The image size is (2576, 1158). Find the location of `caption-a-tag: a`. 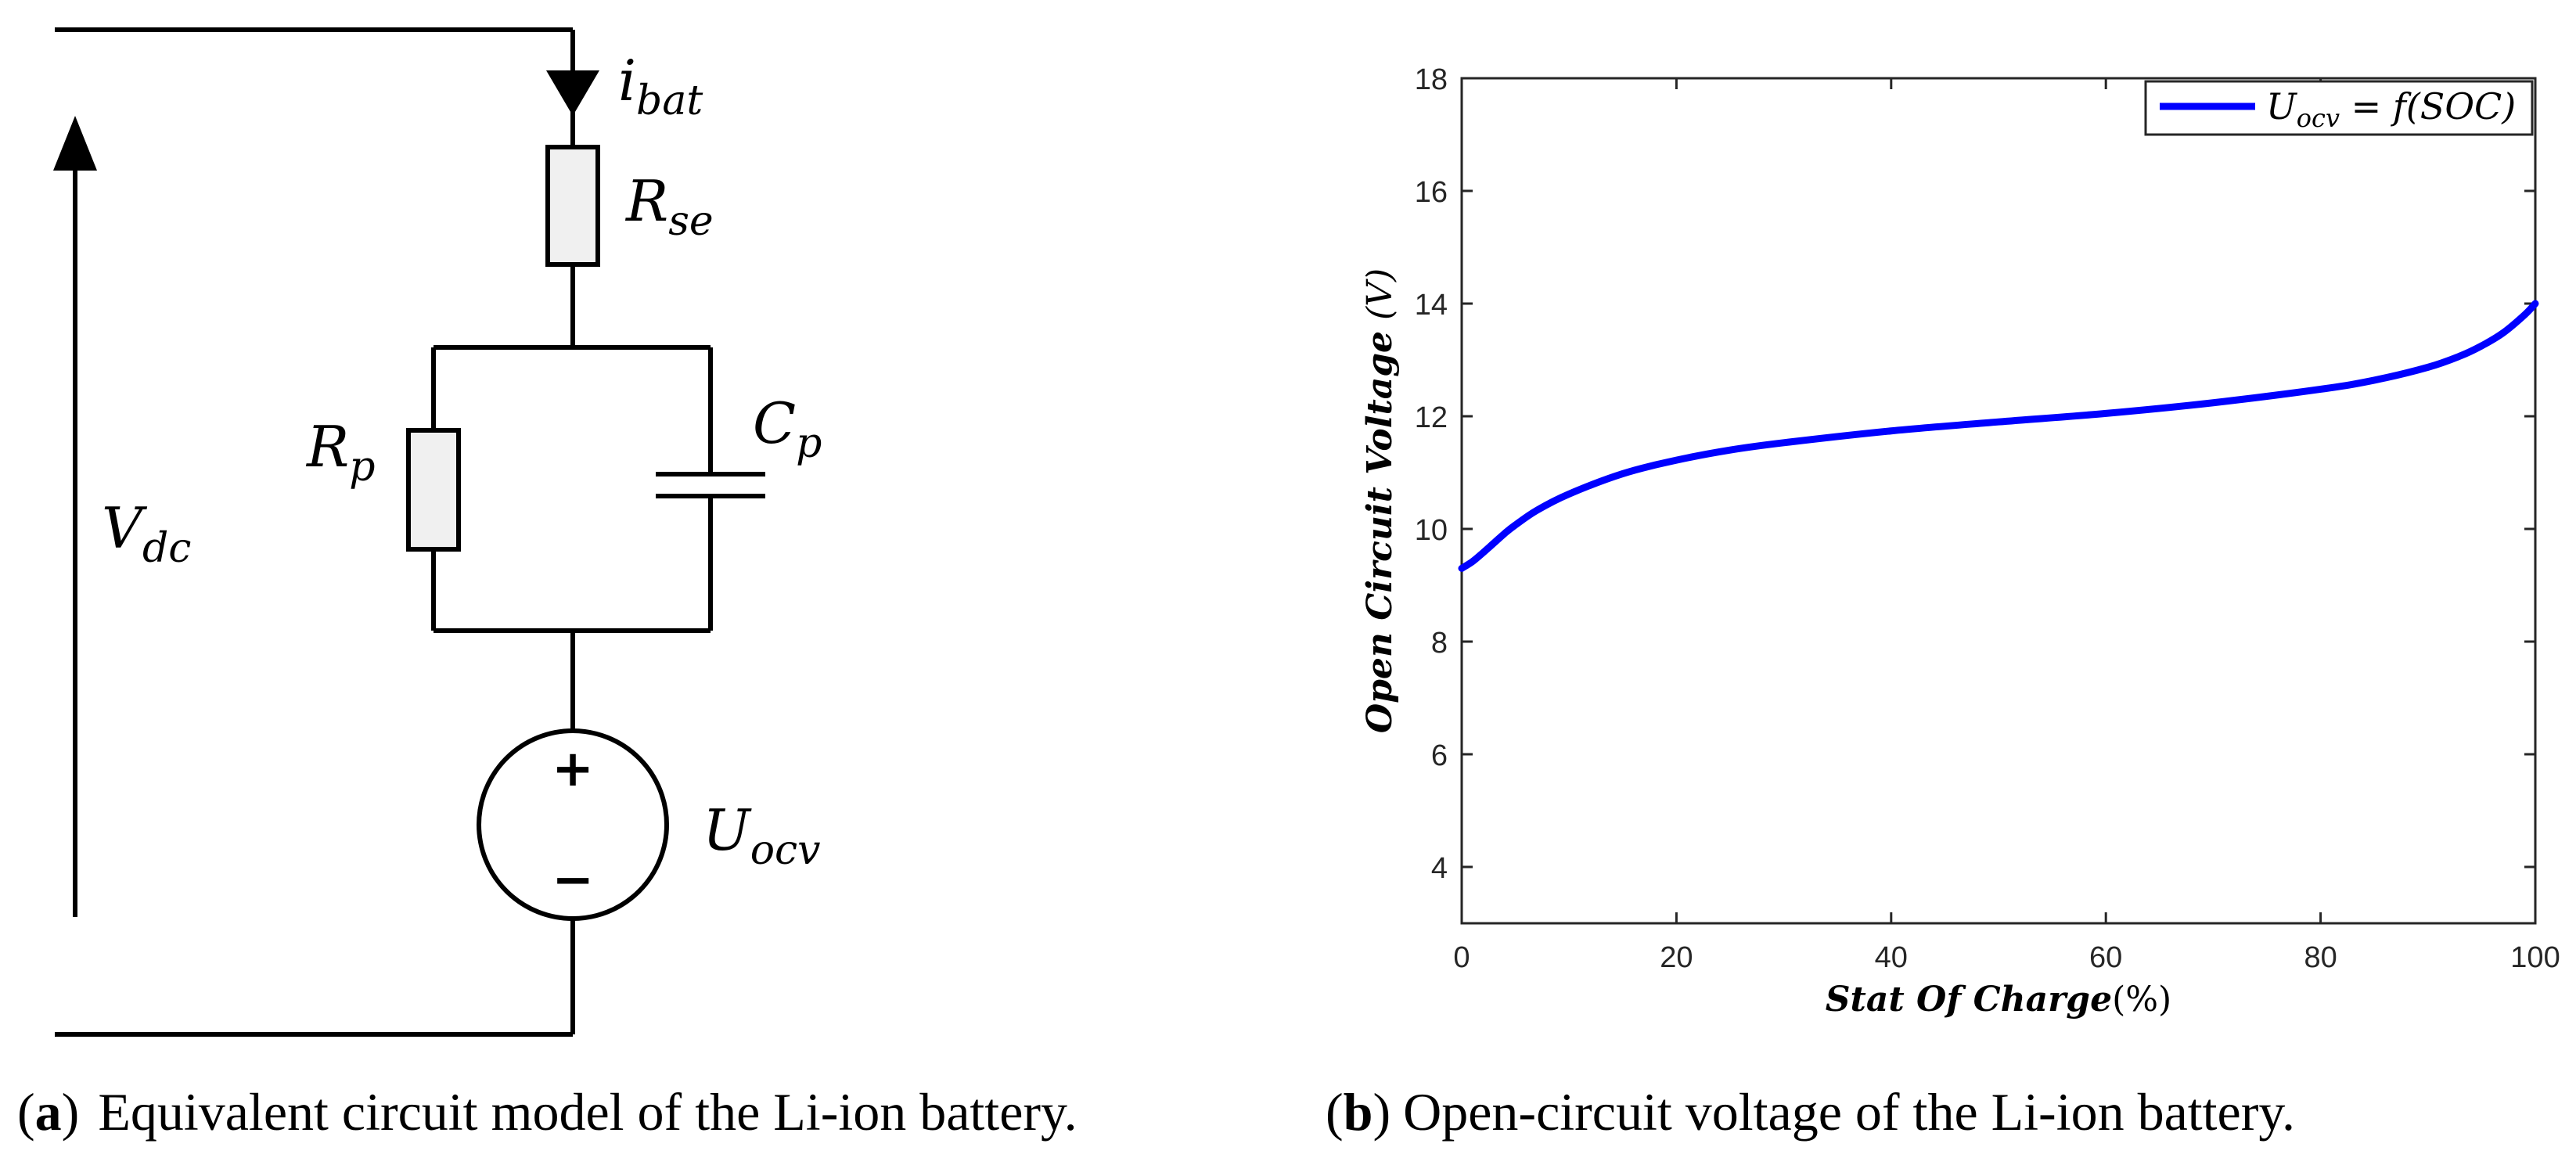

caption-a-tag: a is located at coordinates (48, 1112).